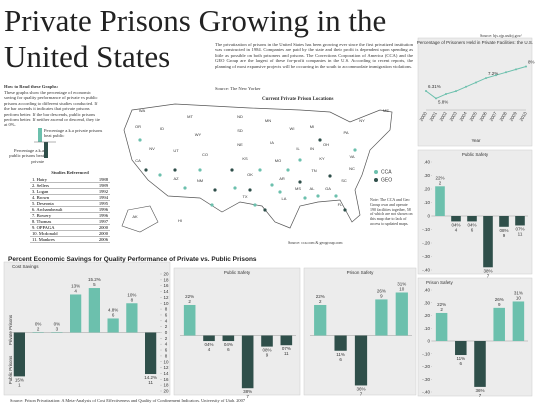  What do you see at coordinates (298, 99) in the screenshot?
I see `map-title: Current Private Prison Locations` at bounding box center [298, 99].